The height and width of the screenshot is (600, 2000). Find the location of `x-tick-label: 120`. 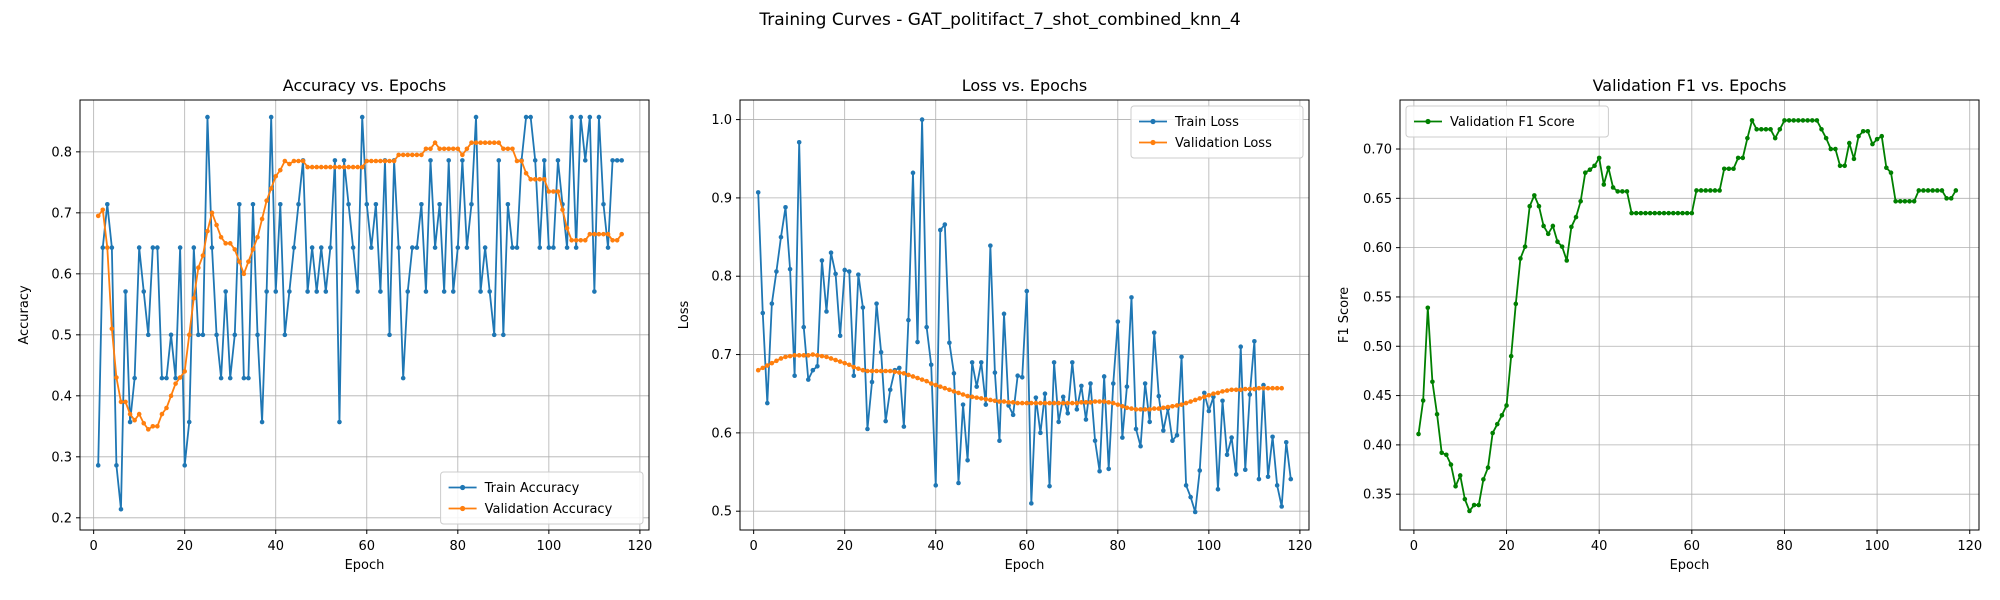

x-tick-label: 120 is located at coordinates (639, 546).